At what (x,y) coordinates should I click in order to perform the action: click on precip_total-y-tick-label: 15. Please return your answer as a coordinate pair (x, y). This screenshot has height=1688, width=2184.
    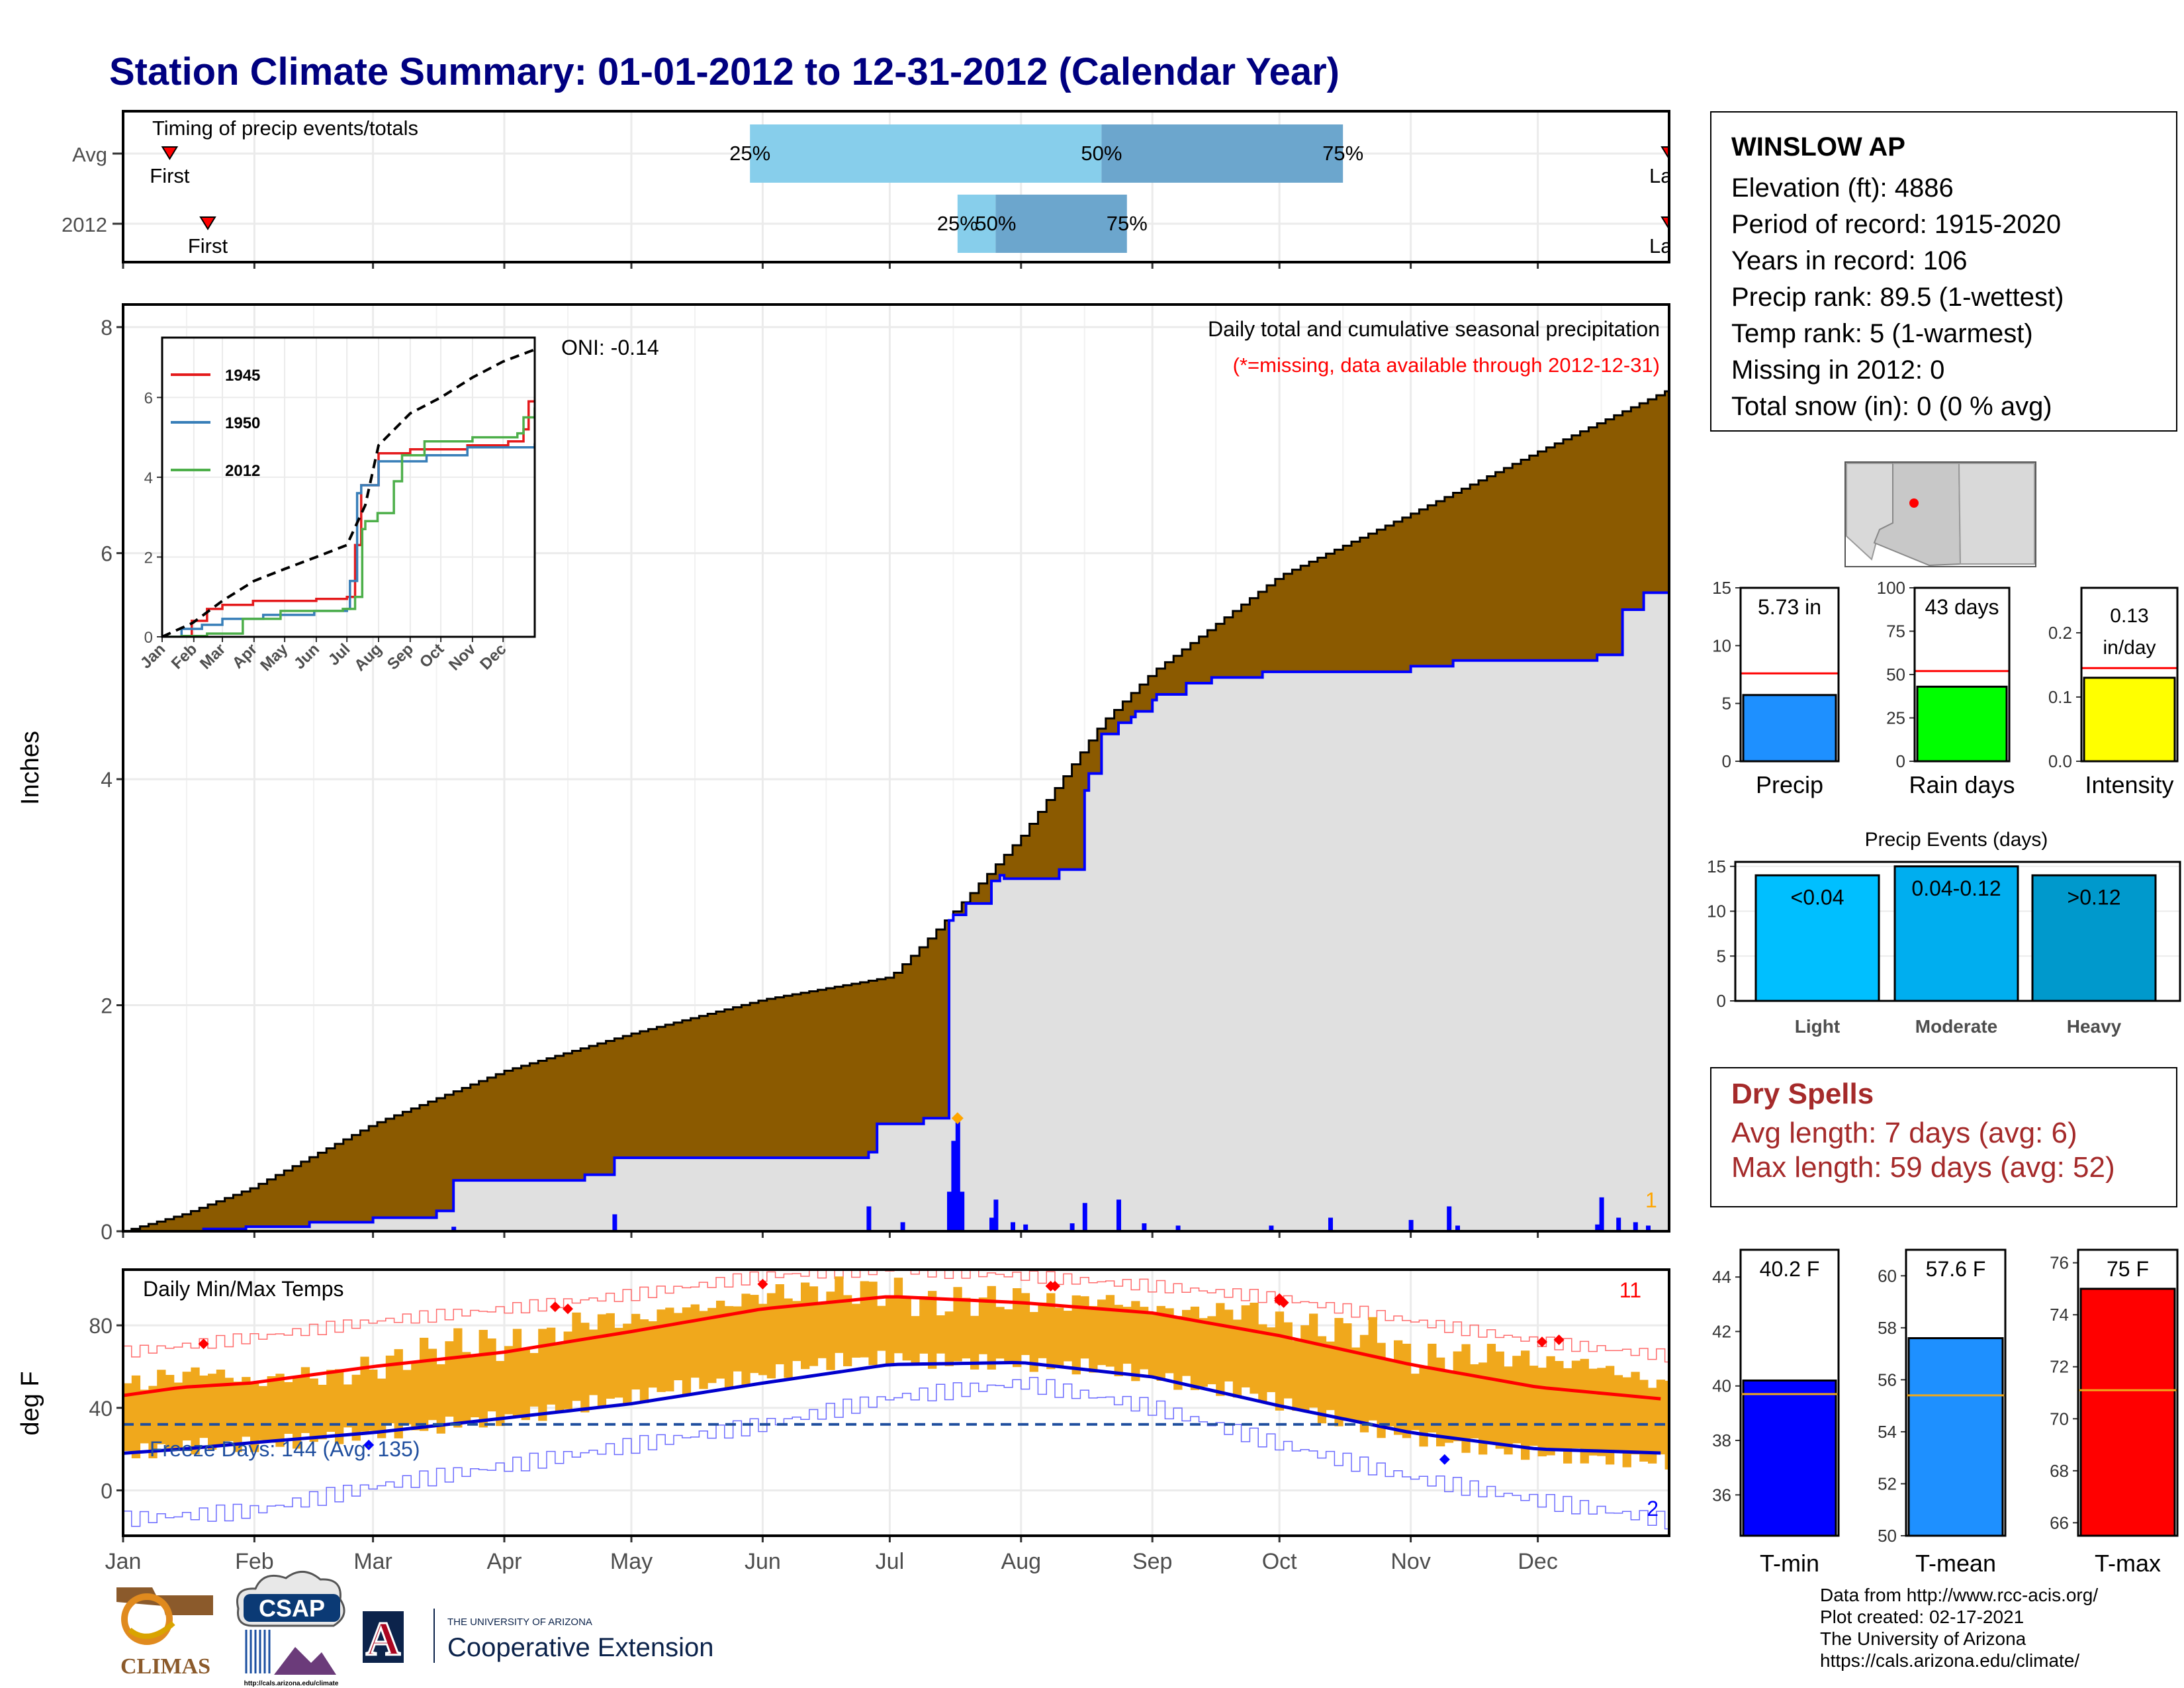
    Looking at the image, I should click on (1721, 588).